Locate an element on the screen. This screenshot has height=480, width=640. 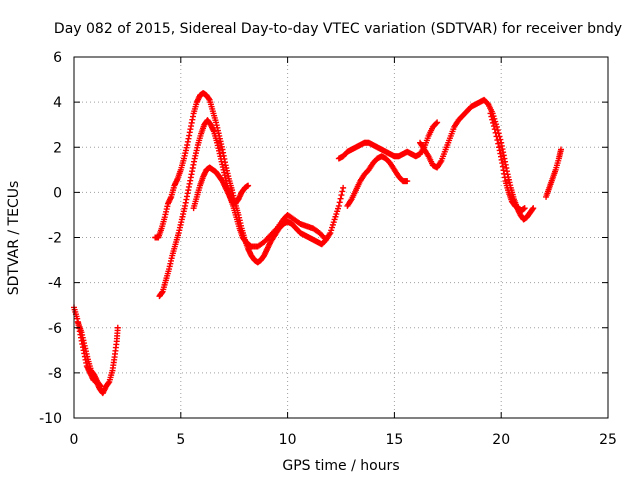
y-tick-label: -2 is located at coordinates (55, 239).